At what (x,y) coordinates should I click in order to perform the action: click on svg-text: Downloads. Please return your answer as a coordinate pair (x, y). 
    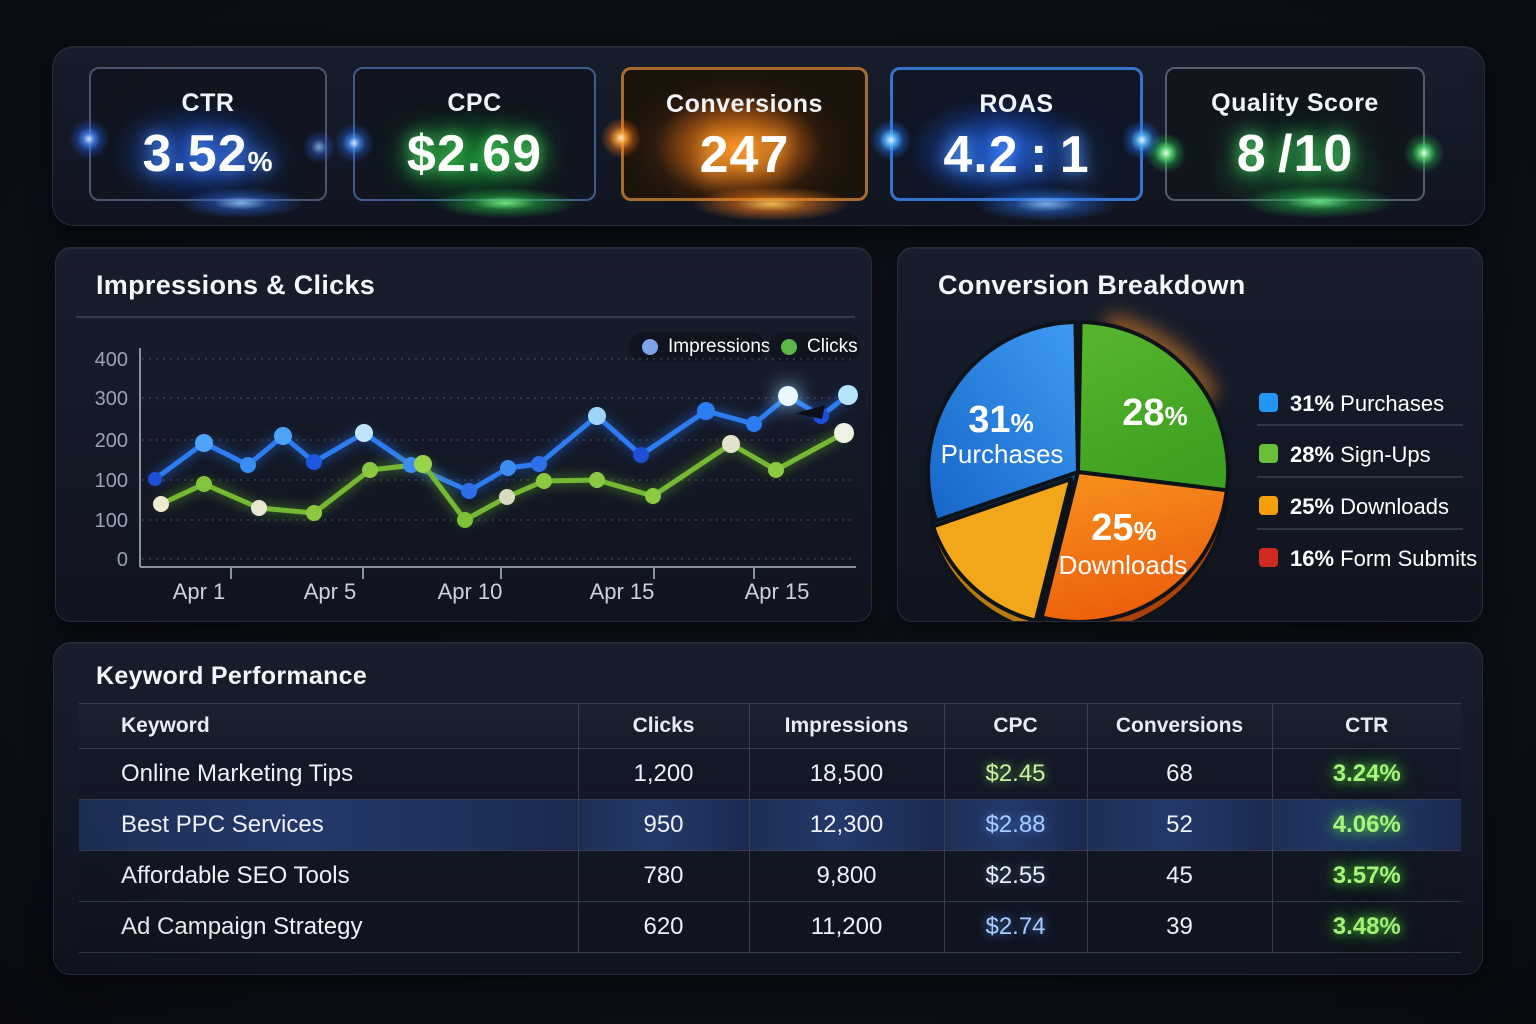
    Looking at the image, I should click on (1123, 565).